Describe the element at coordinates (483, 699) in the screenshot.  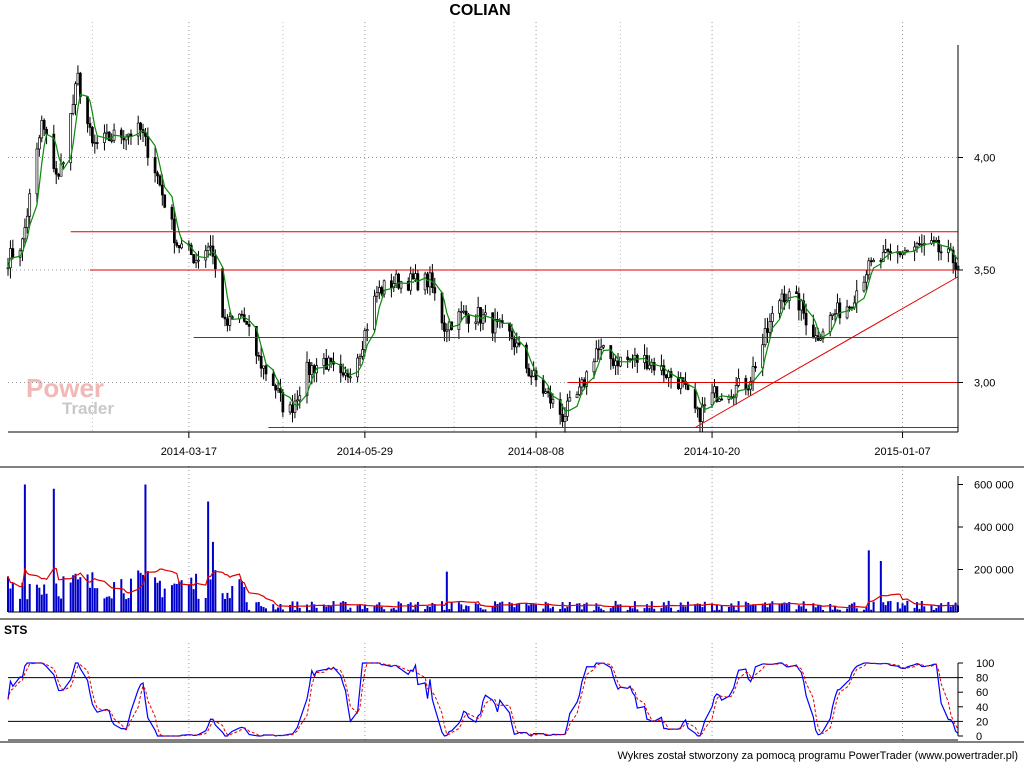
I see `sts-k-line` at that location.